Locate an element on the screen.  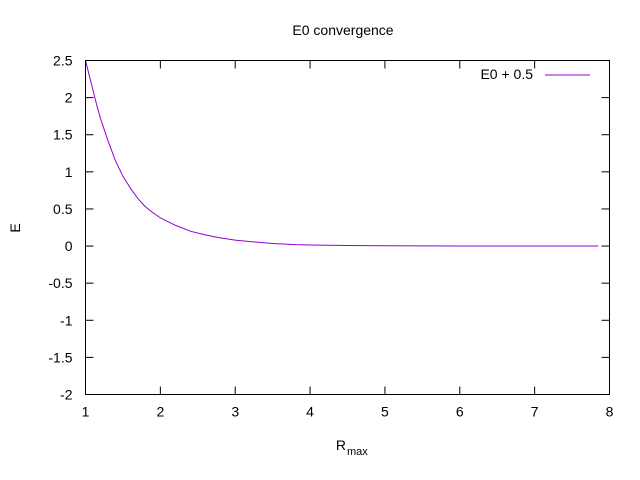
y-tick-label: 2 is located at coordinates (69, 98).